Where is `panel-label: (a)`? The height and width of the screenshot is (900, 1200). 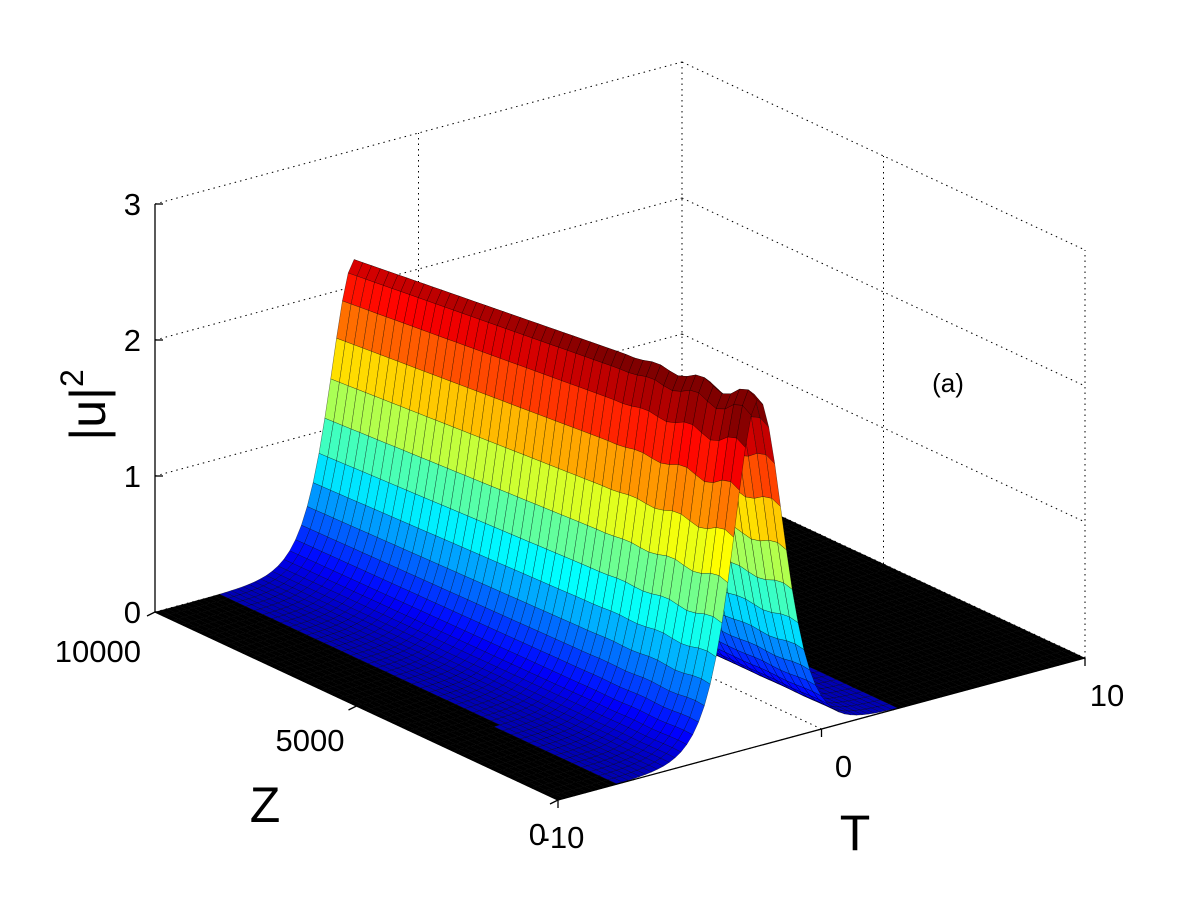
panel-label: (a) is located at coordinates (948, 383).